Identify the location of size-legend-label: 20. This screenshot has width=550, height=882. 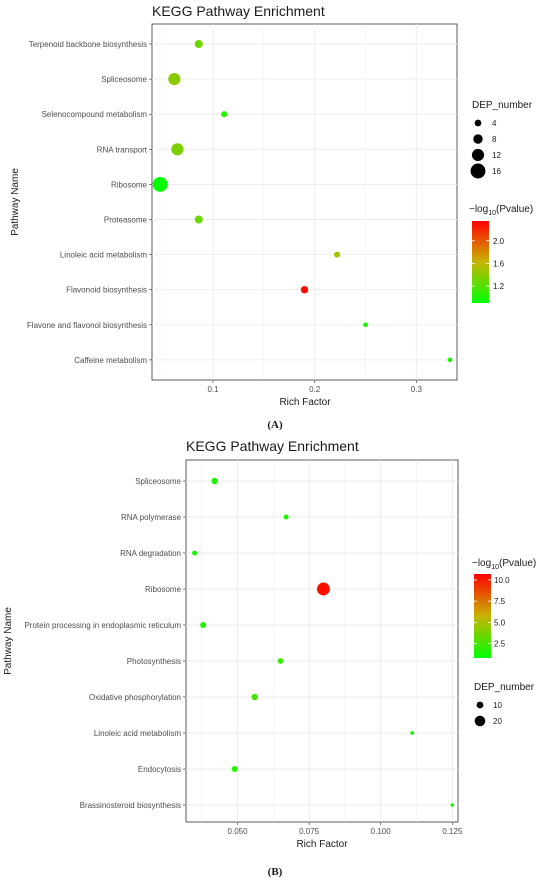
(497, 721).